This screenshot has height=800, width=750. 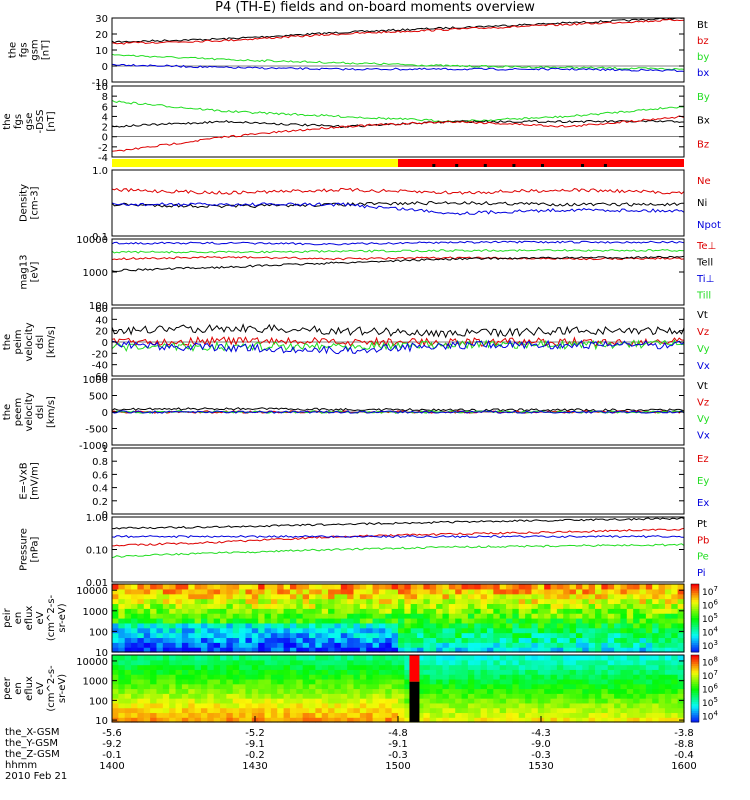 I want to click on eph-label-z: the_Z-GSM, so click(x=32, y=754).